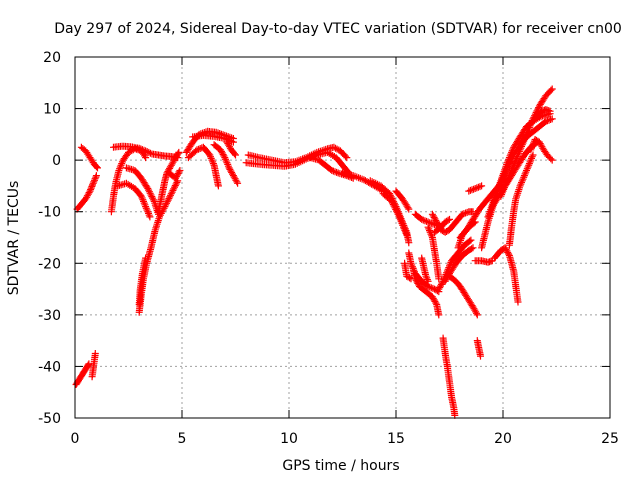 The image size is (640, 480). I want to click on series-arc23, so click(395, 214).